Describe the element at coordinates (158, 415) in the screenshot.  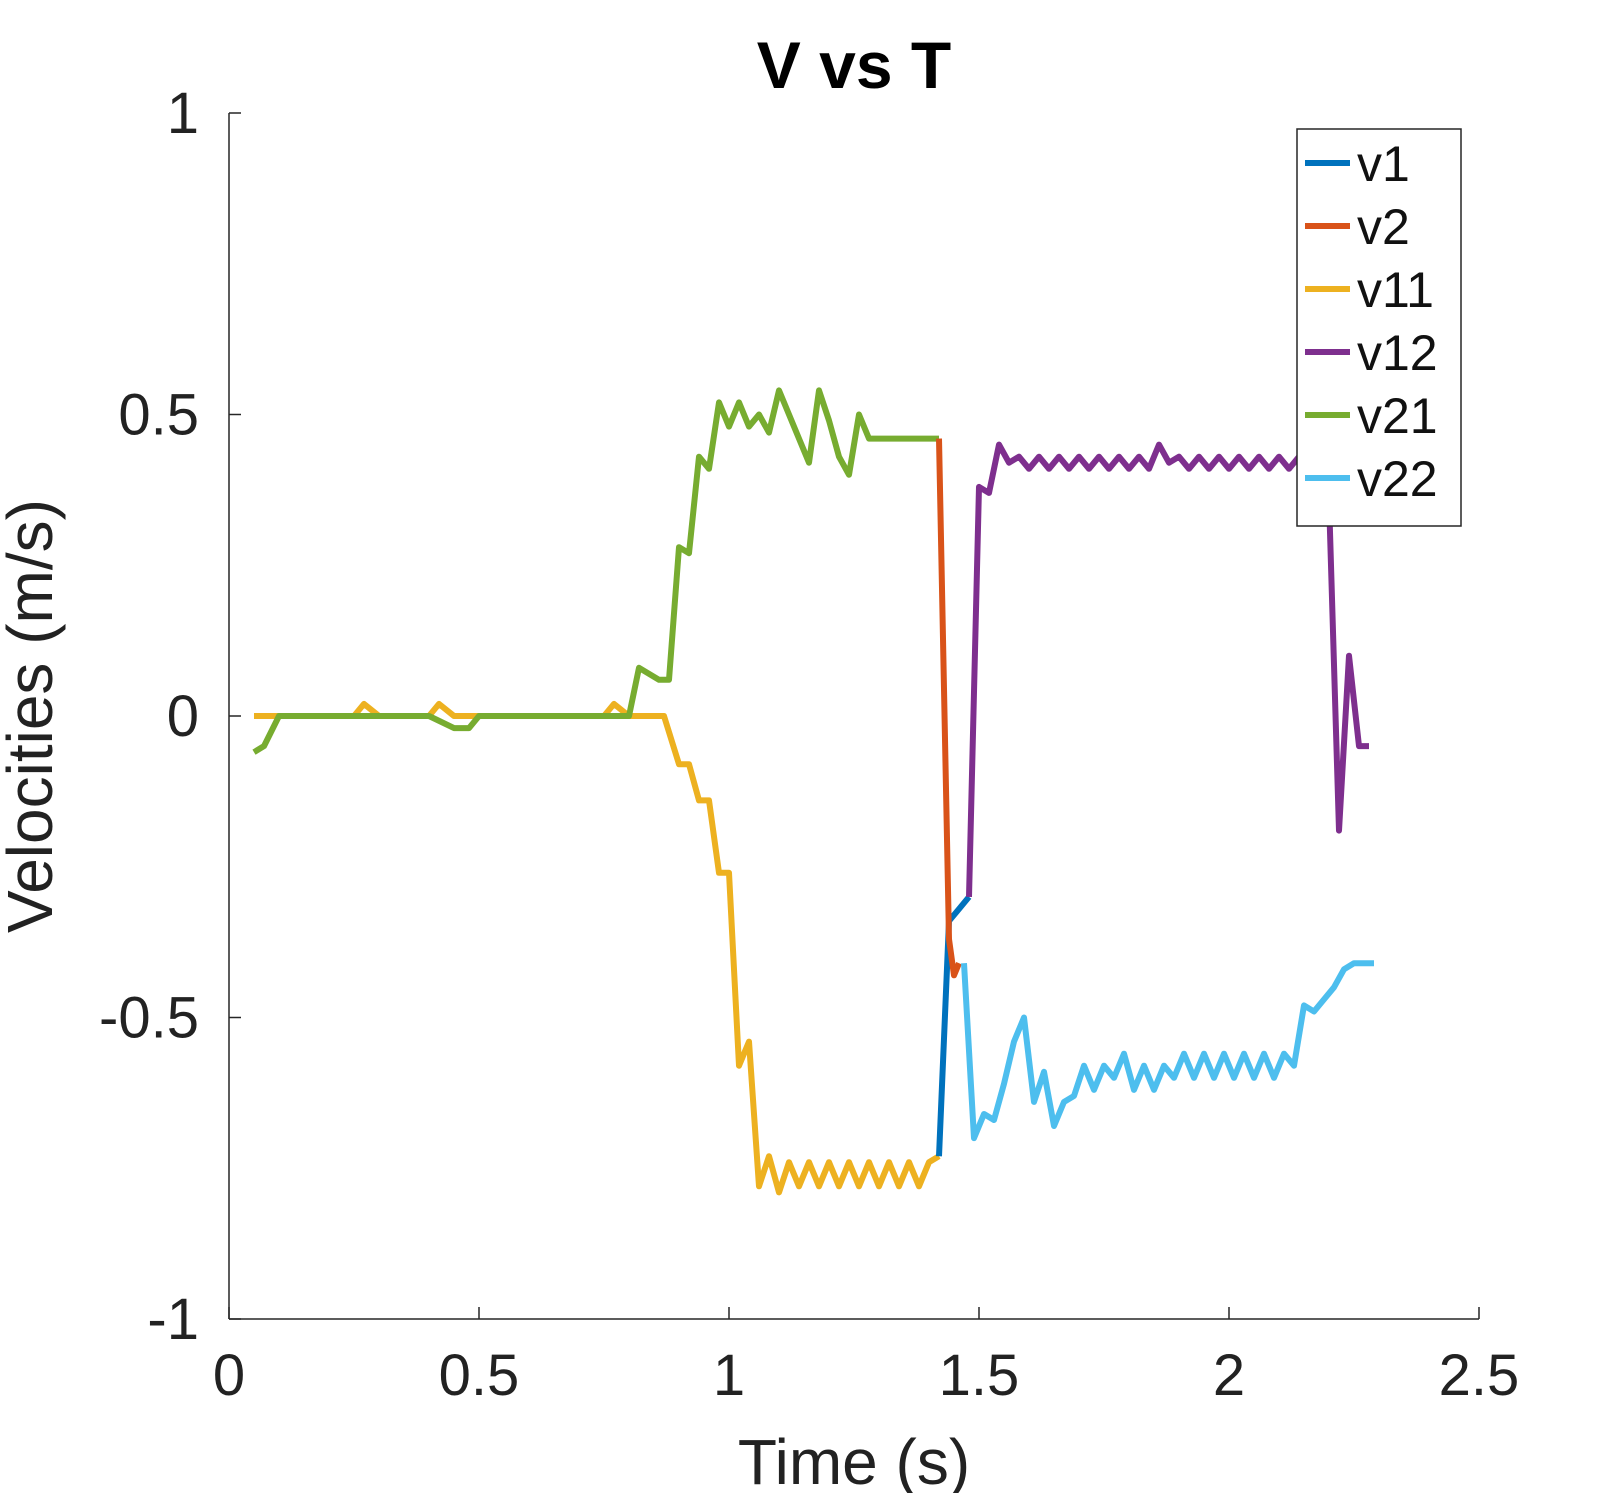
I see `y-tick-label: 0.5` at that location.